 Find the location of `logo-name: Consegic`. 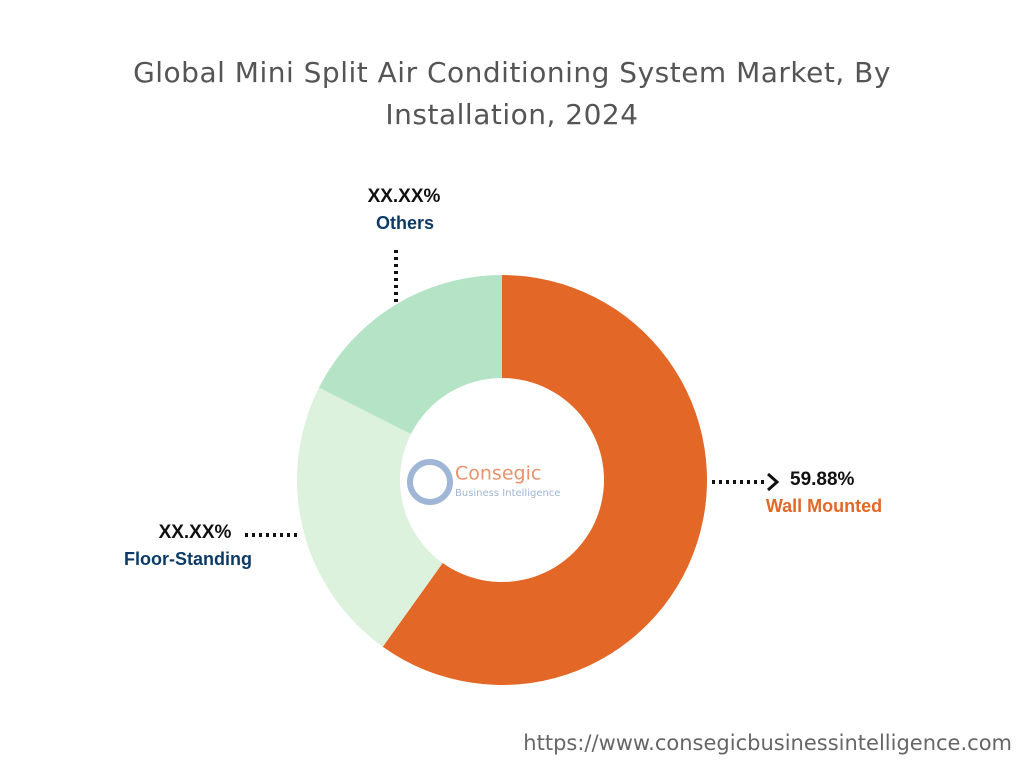

logo-name: Consegic is located at coordinates (498, 474).